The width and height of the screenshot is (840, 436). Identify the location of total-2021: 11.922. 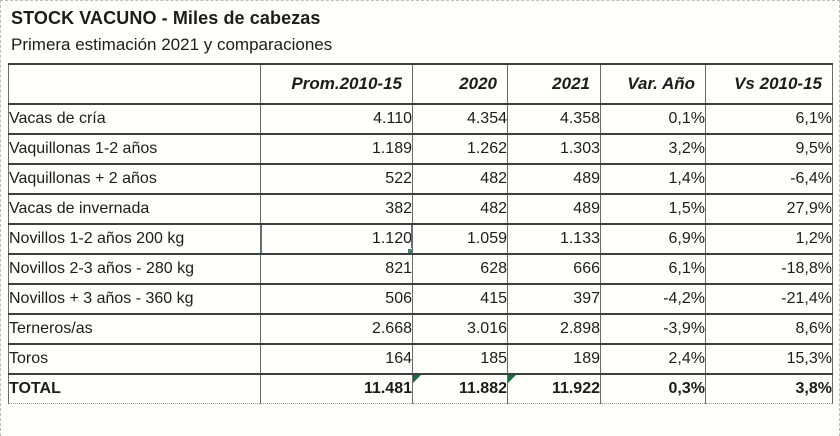
(554, 388).